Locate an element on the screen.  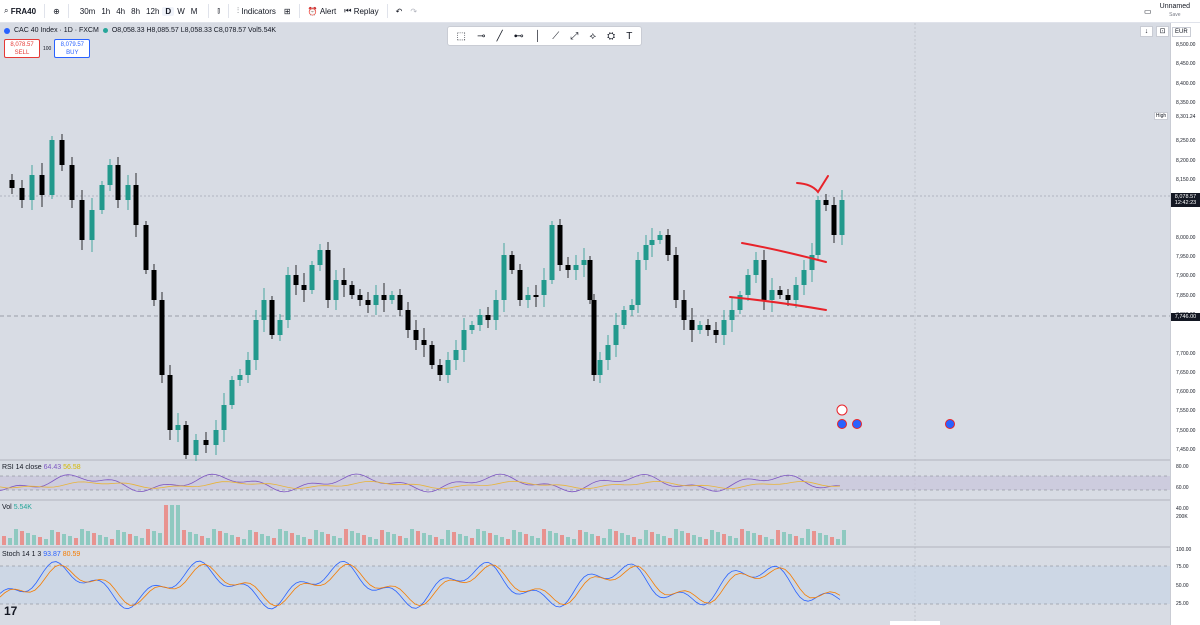
rsi-line is located at coordinates (420, 483).